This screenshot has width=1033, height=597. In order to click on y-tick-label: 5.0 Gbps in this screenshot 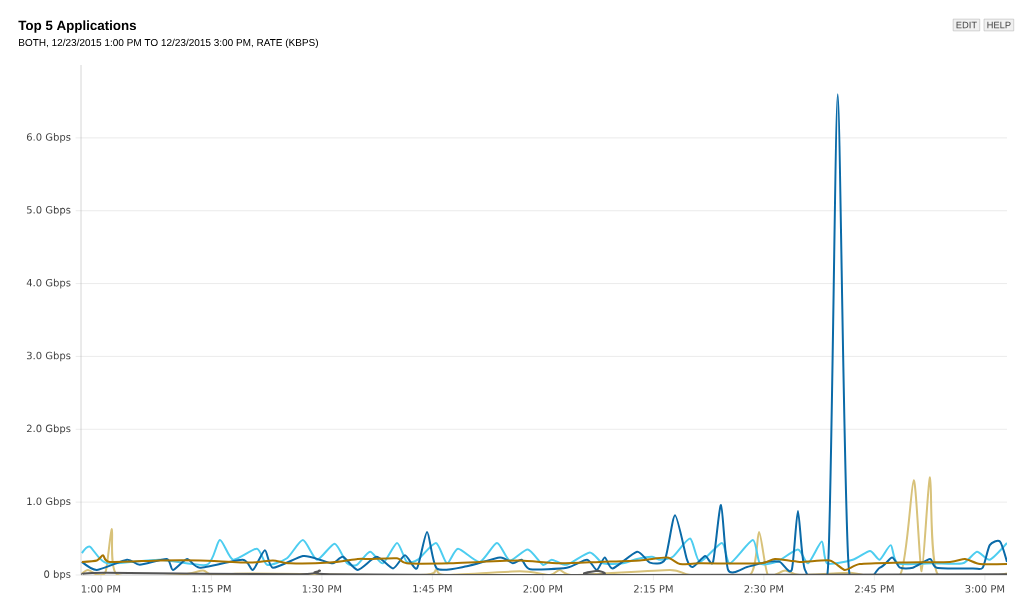, I will do `click(49, 210)`.